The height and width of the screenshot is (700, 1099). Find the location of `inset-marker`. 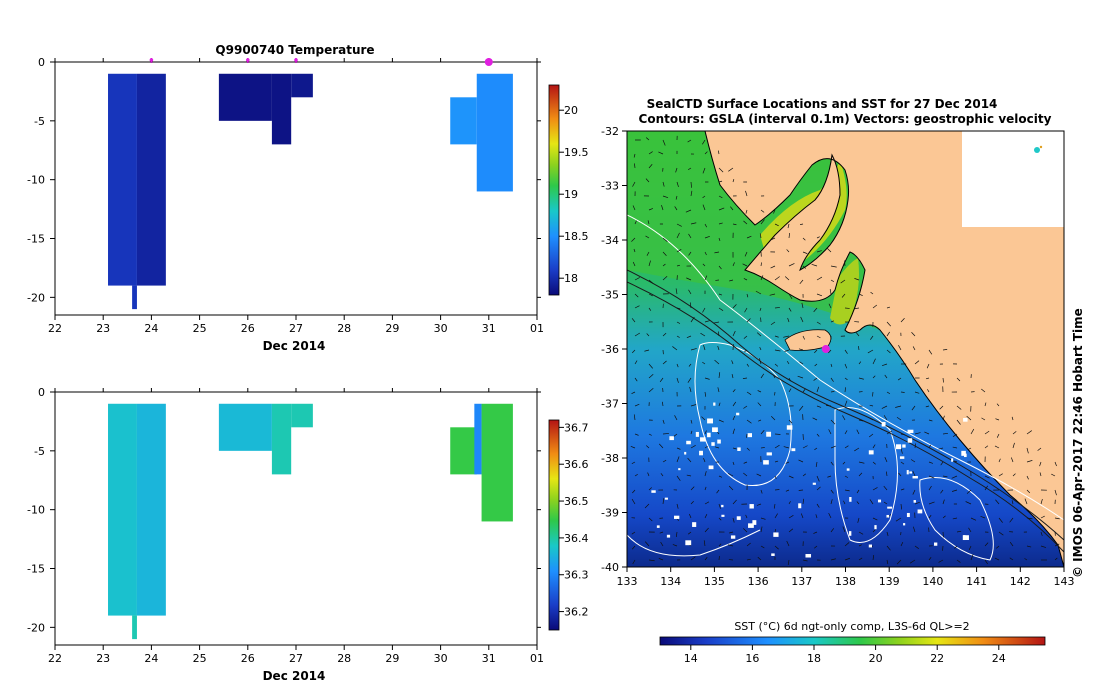

inset-marker is located at coordinates (1037, 150).